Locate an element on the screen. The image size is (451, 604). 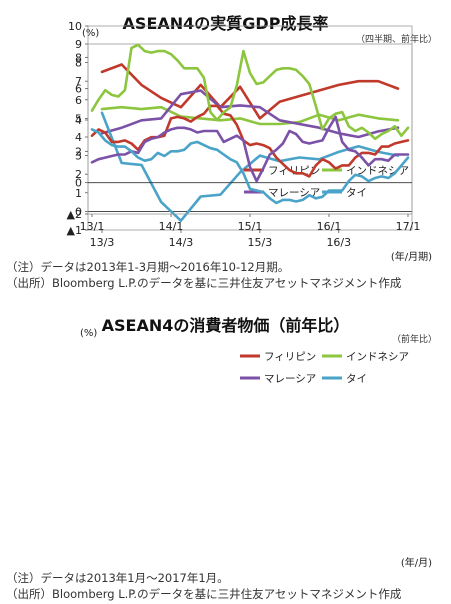
y-tick-label: ▲1 is located at coordinates (74, 230).